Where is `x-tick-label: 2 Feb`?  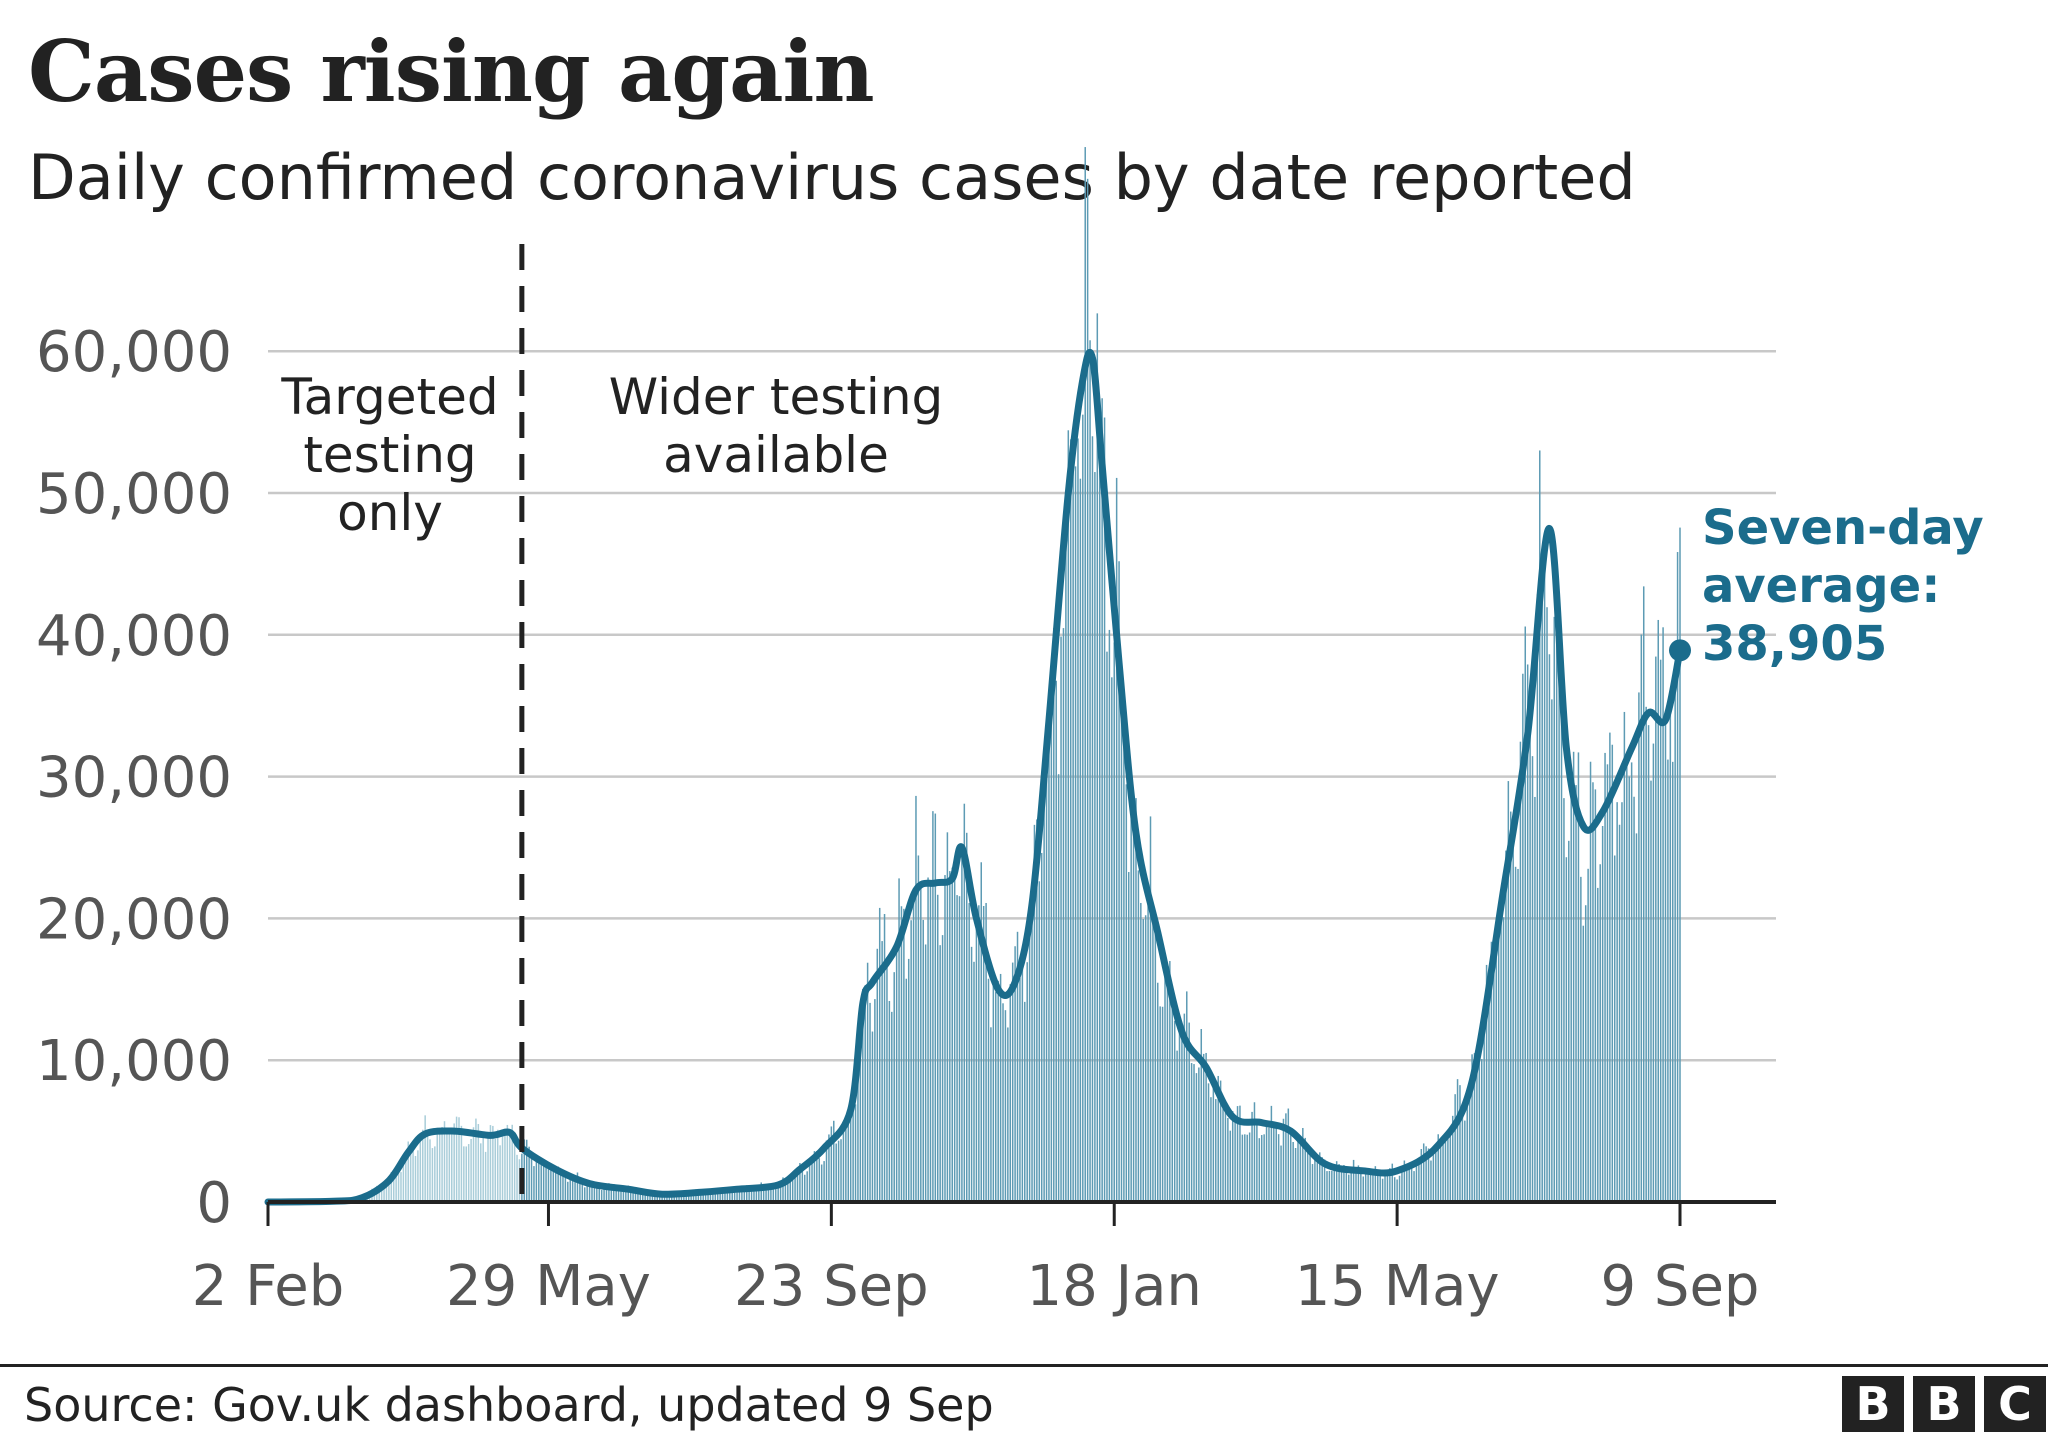 x-tick-label: 2 Feb is located at coordinates (268, 1286).